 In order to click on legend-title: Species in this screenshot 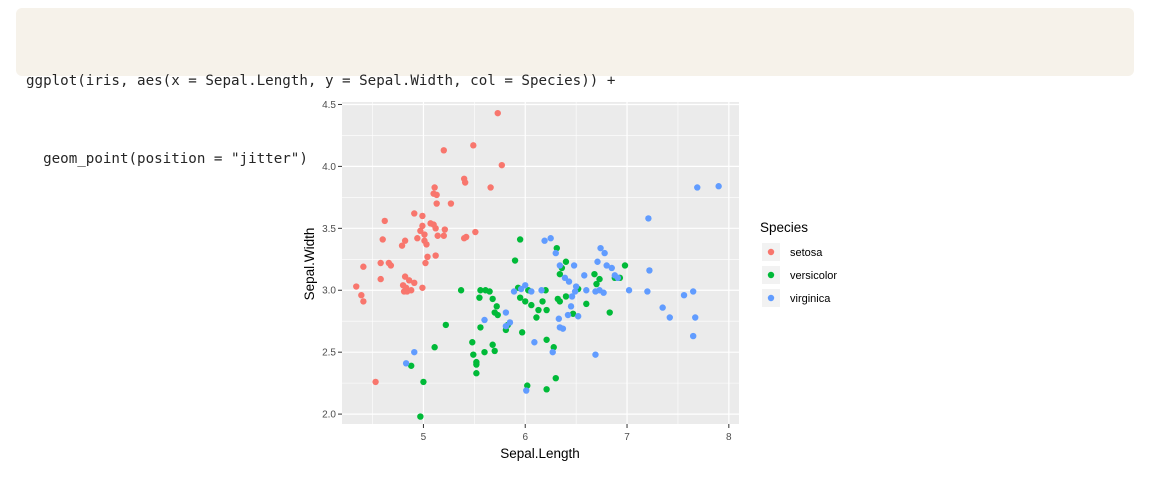, I will do `click(784, 227)`.